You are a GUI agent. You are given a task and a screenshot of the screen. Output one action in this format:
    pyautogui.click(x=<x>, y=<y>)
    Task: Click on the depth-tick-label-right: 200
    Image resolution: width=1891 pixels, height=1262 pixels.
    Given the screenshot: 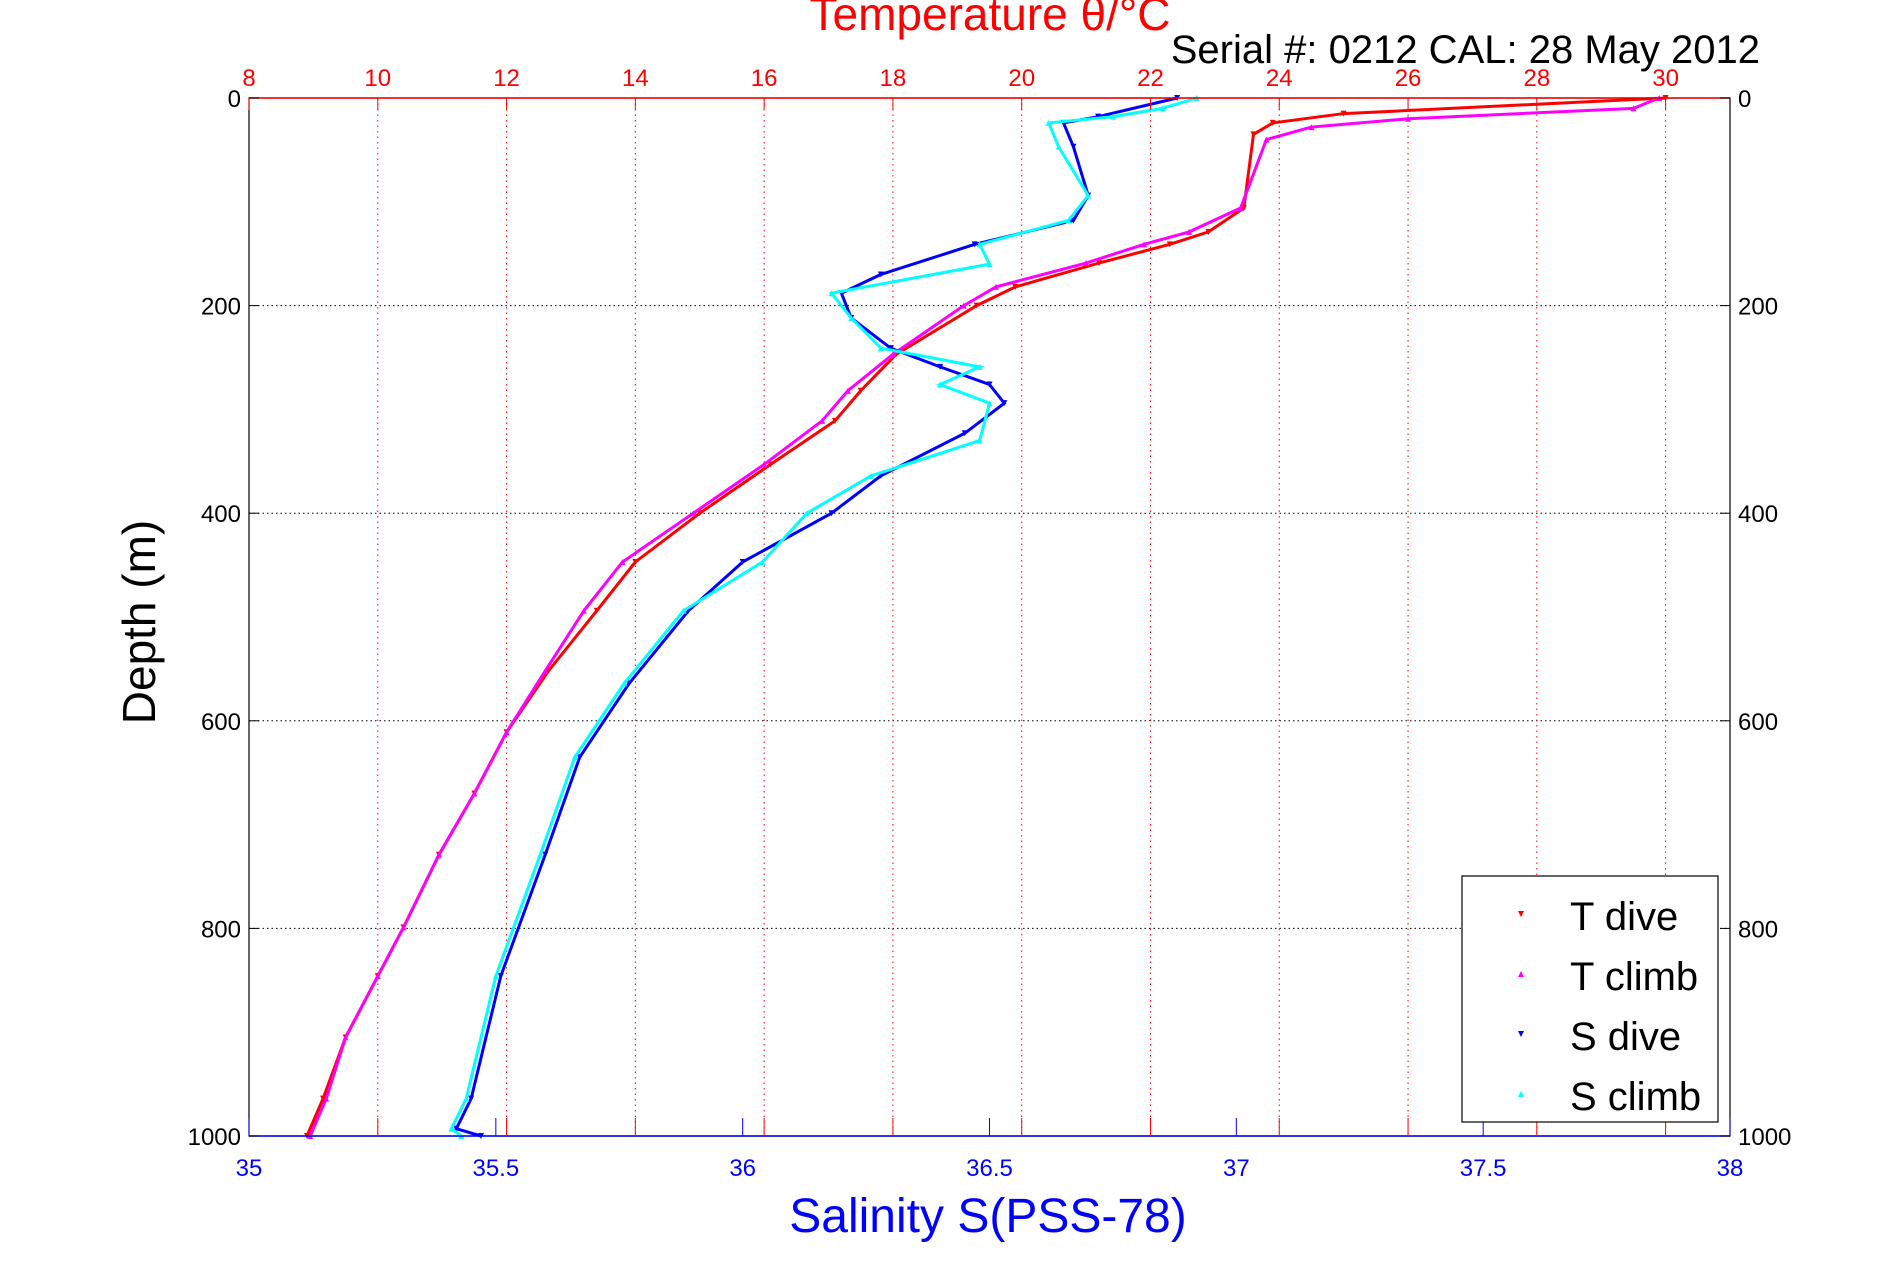 What is the action you would take?
    pyautogui.click(x=1758, y=307)
    